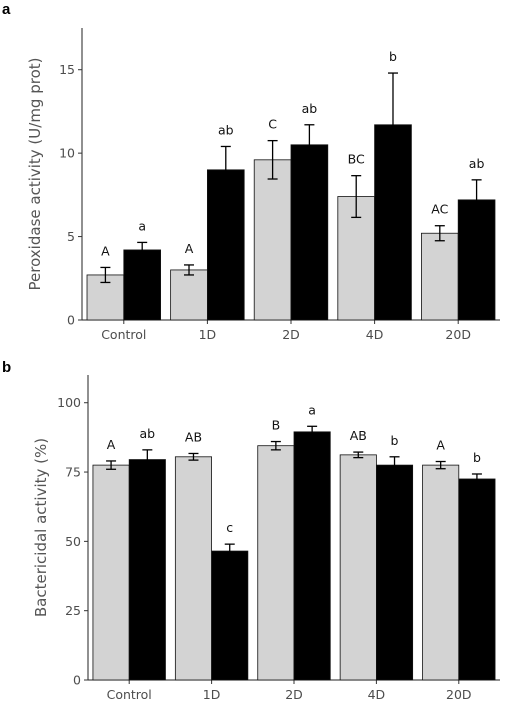 The width and height of the screenshot is (520, 707). I want to click on y-axis-title: Bactericidal activity (%), so click(41, 527).